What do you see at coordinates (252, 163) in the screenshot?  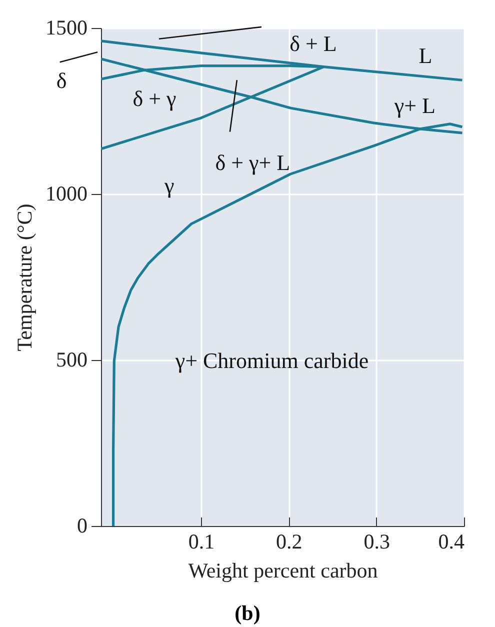 I see `annotation: δ + γ+ L` at bounding box center [252, 163].